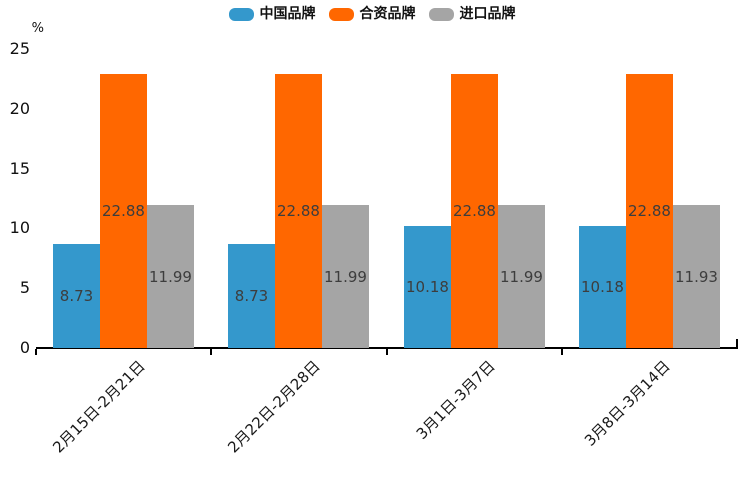 The image size is (744, 496). I want to click on y-axis-tick-label: 25, so click(19, 48).